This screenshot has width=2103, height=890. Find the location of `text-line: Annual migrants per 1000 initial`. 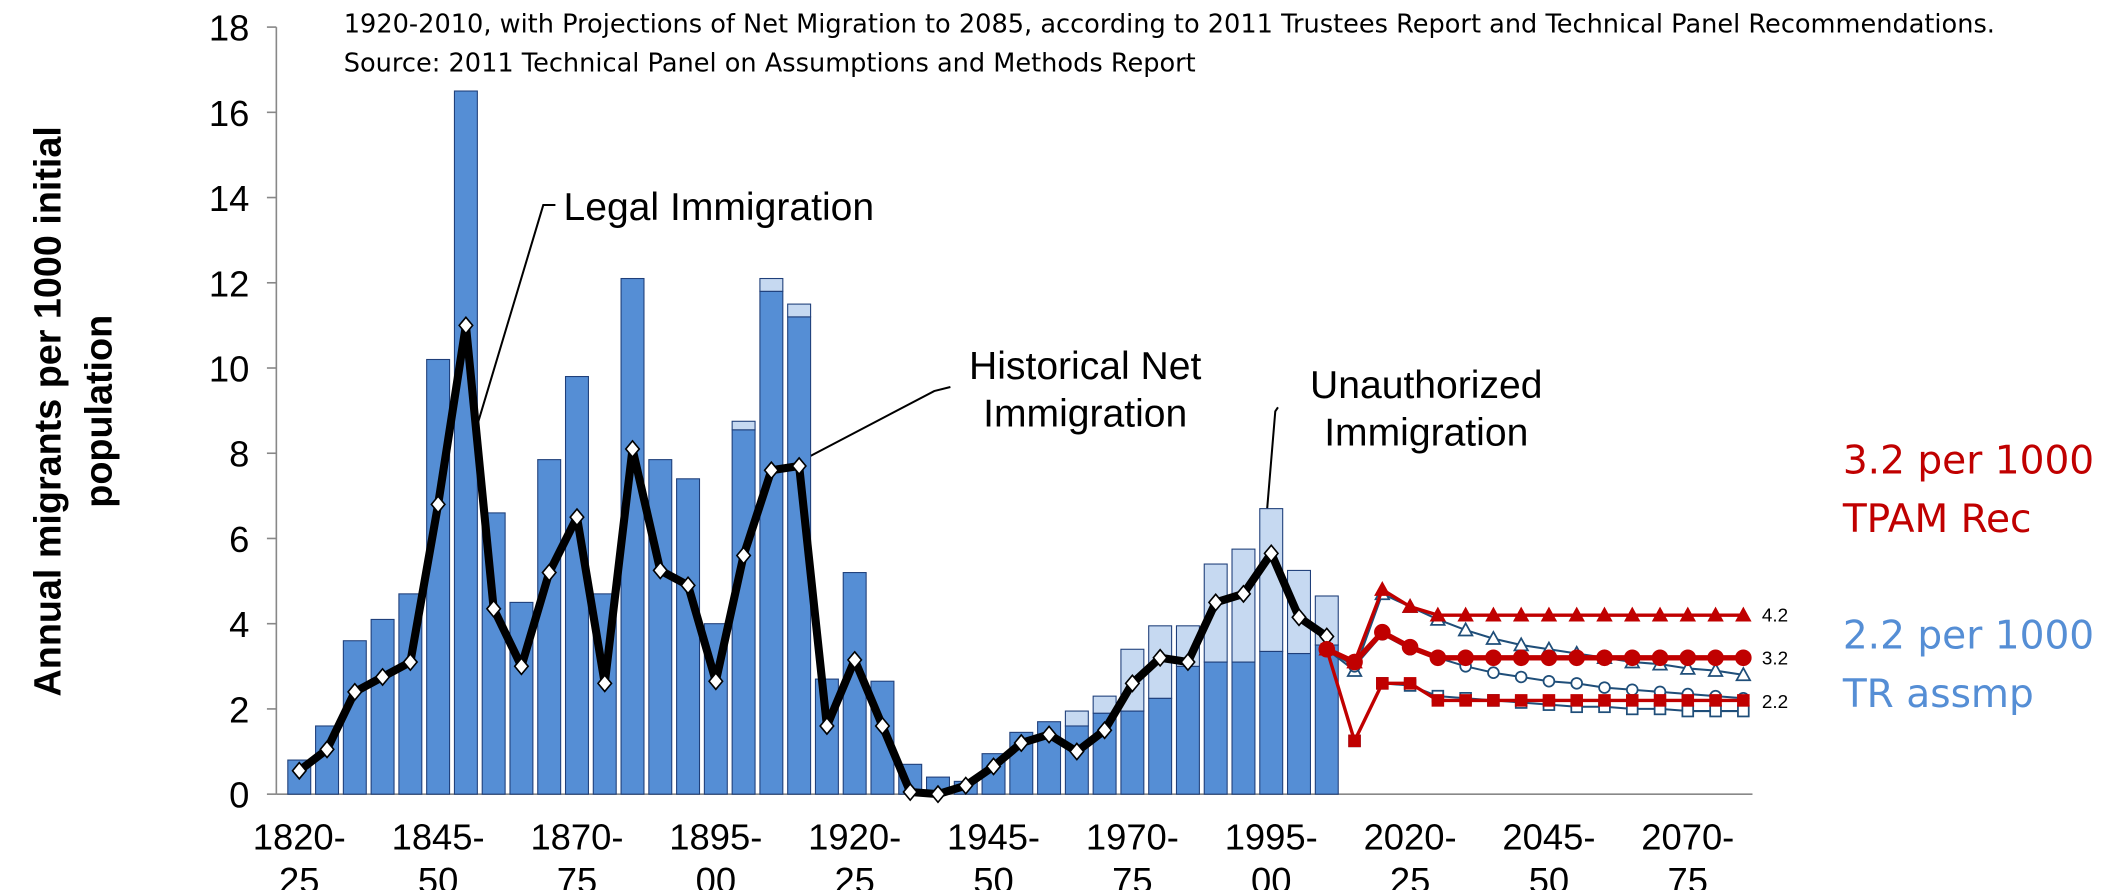

text-line: Annual migrants per 1000 initial is located at coordinates (48, 411).